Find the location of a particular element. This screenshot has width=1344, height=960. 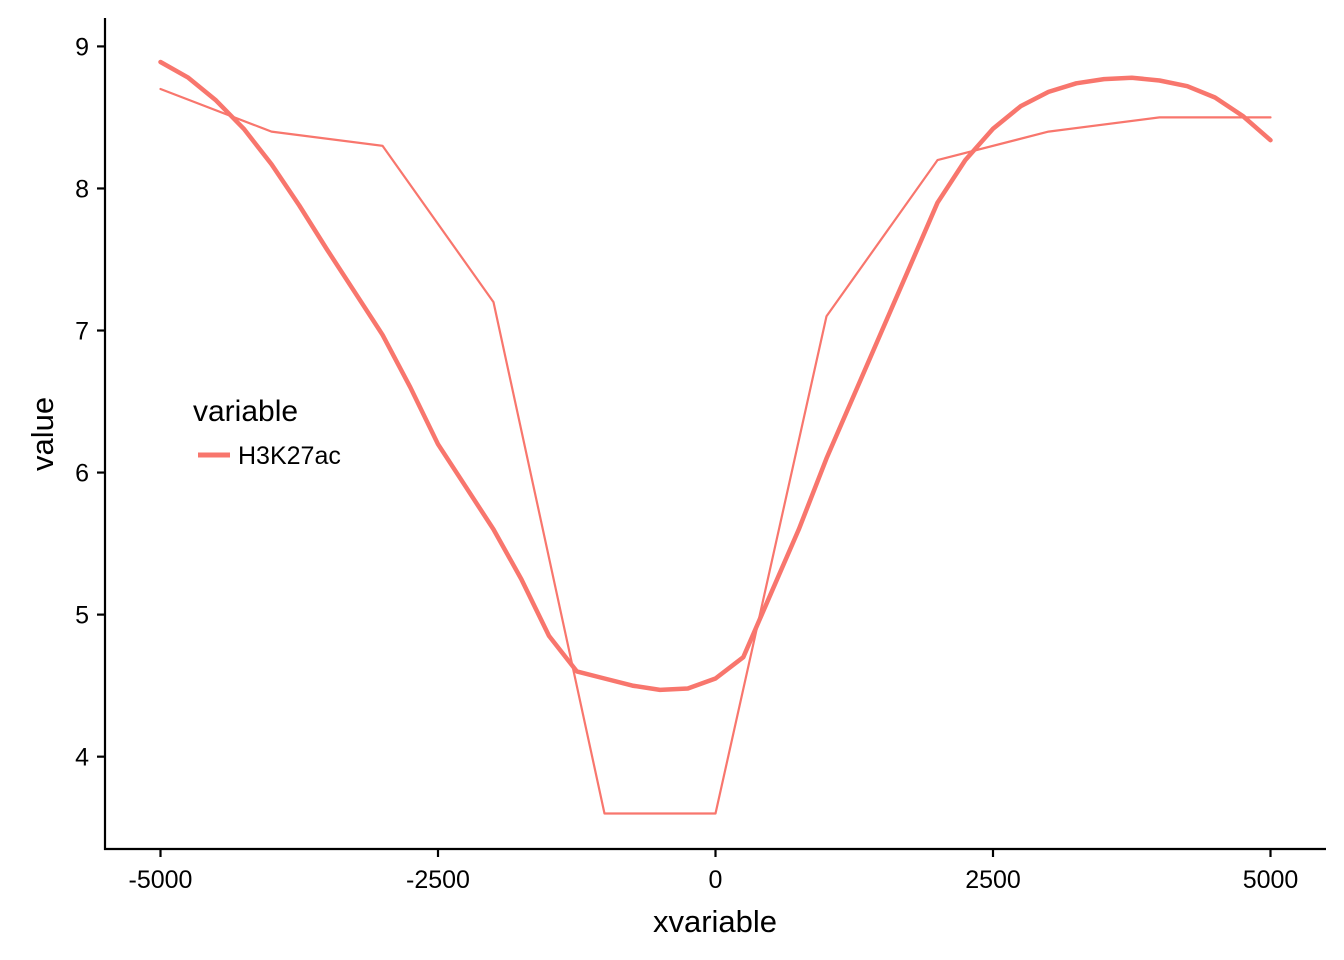

x-ticks: -5000 -2500 0 2500 5000 is located at coordinates (714, 871).